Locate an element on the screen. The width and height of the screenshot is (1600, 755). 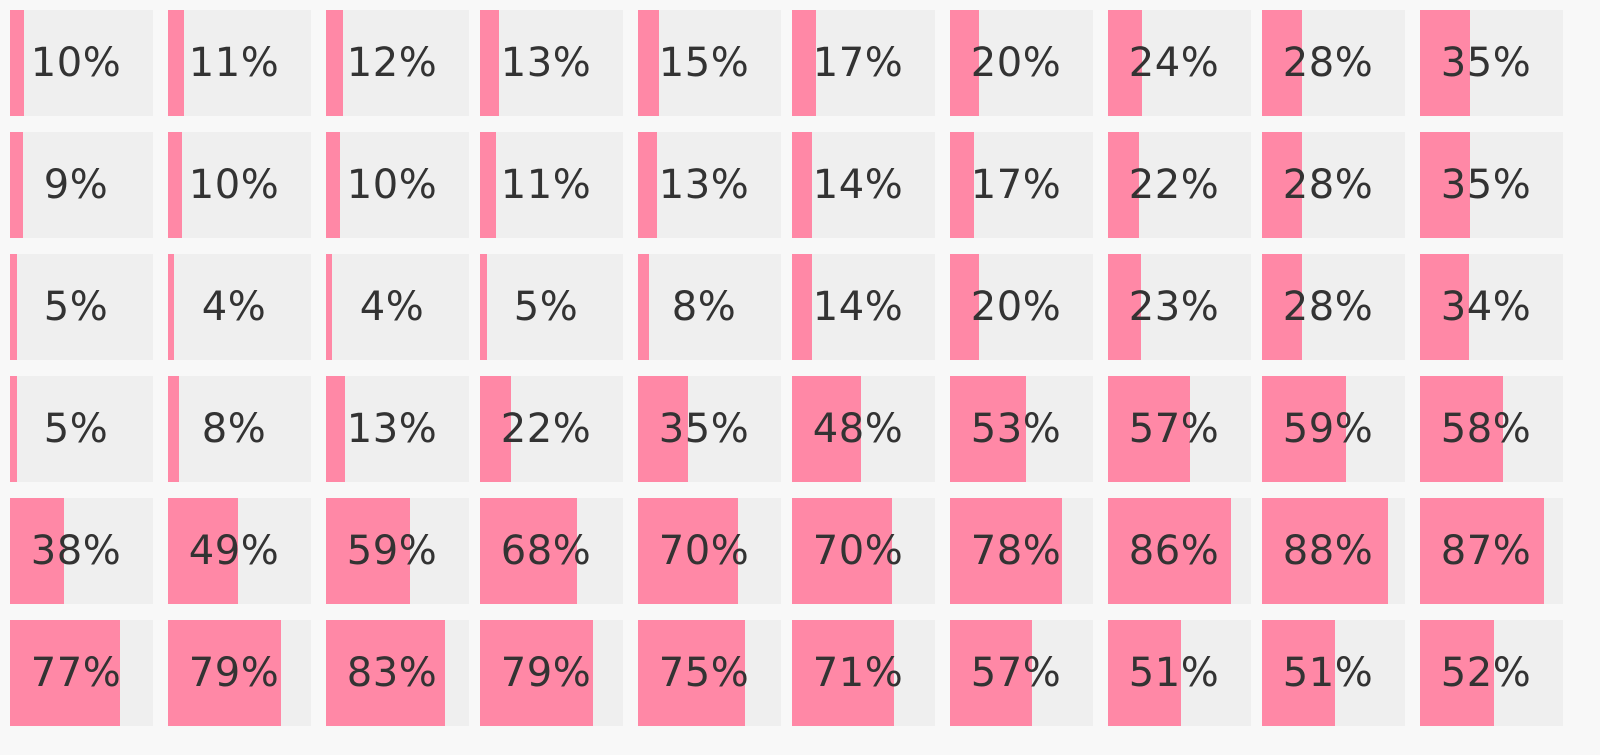
percentage-label: 5% is located at coordinates (76, 307).